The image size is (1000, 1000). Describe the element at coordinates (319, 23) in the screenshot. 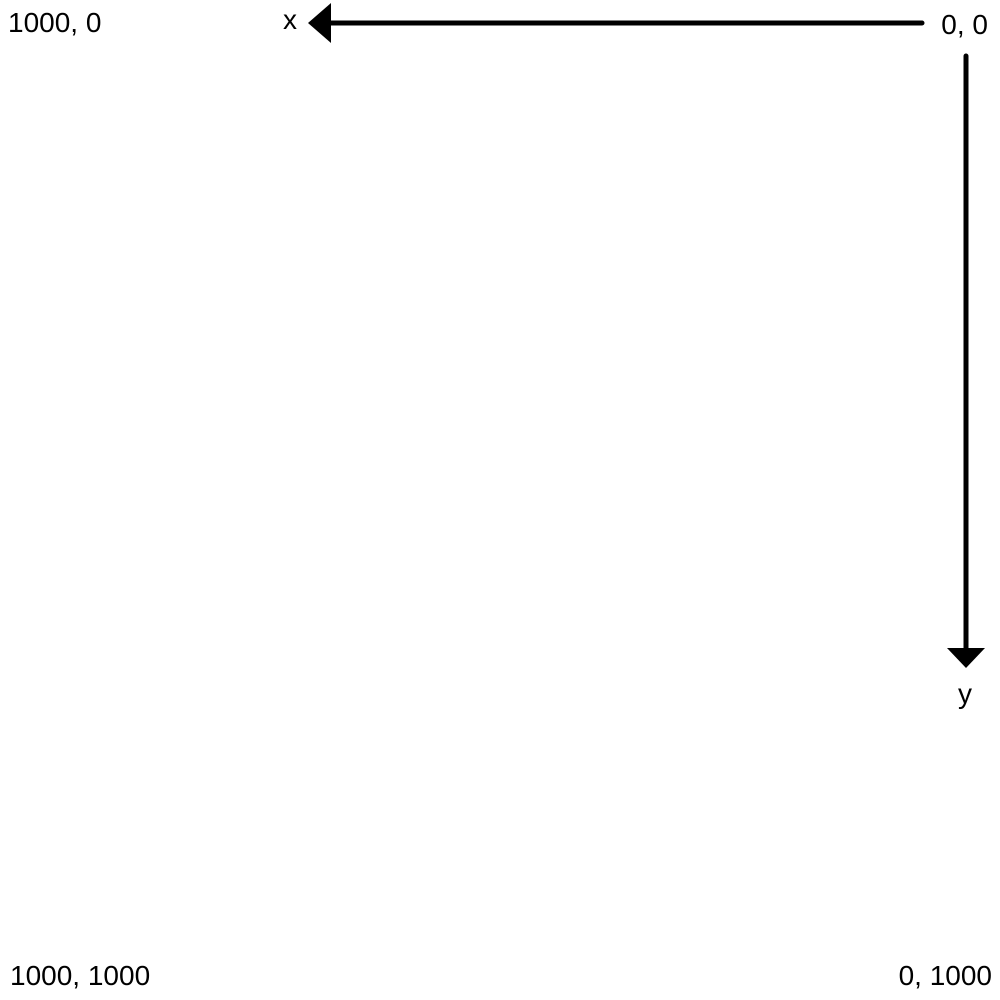

I see `x-axis-arrowhead-icon` at that location.